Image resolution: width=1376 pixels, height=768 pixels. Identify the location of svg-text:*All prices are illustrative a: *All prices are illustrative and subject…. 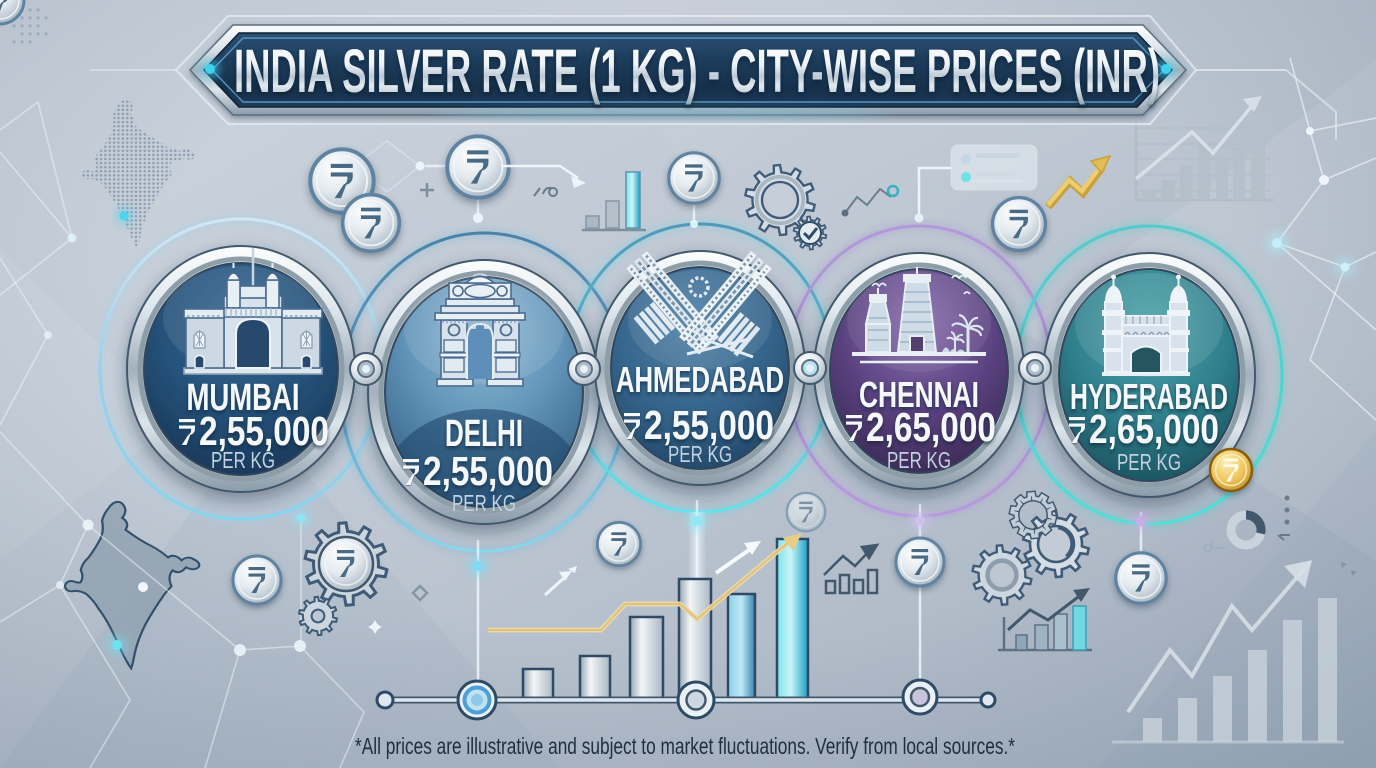
(685, 746).